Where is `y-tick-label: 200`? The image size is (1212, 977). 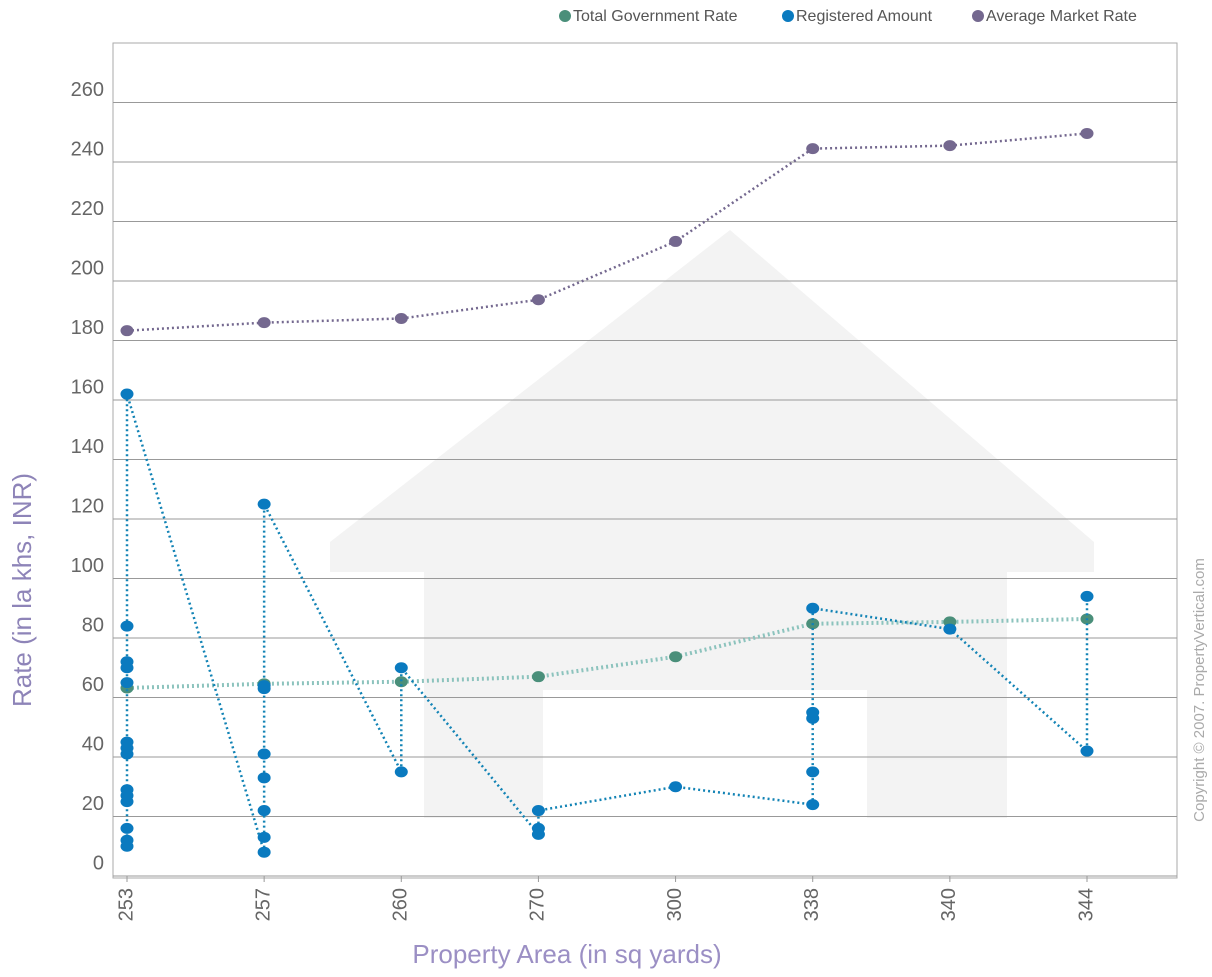 y-tick-label: 200 is located at coordinates (87, 268).